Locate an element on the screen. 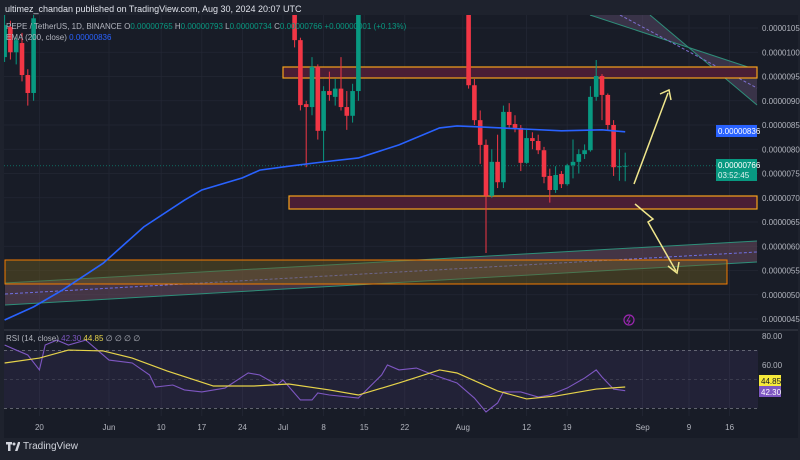 The image size is (800, 460). rsi-line is located at coordinates (315, 376).